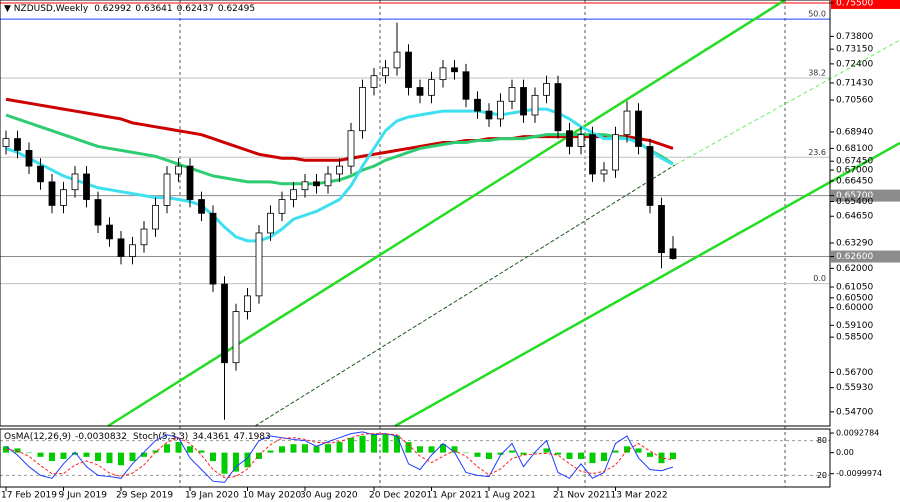  Describe the element at coordinates (854, 298) in the screenshot. I see `y-tick-label: 0.60500` at that location.